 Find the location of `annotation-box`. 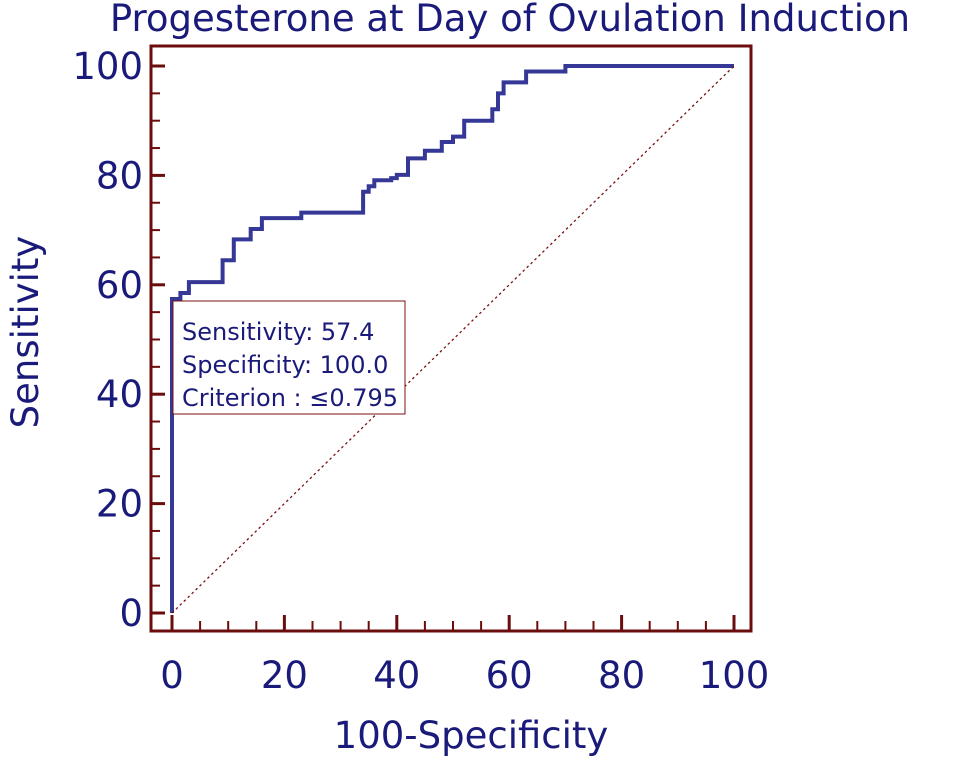

annotation-box is located at coordinates (289, 357).